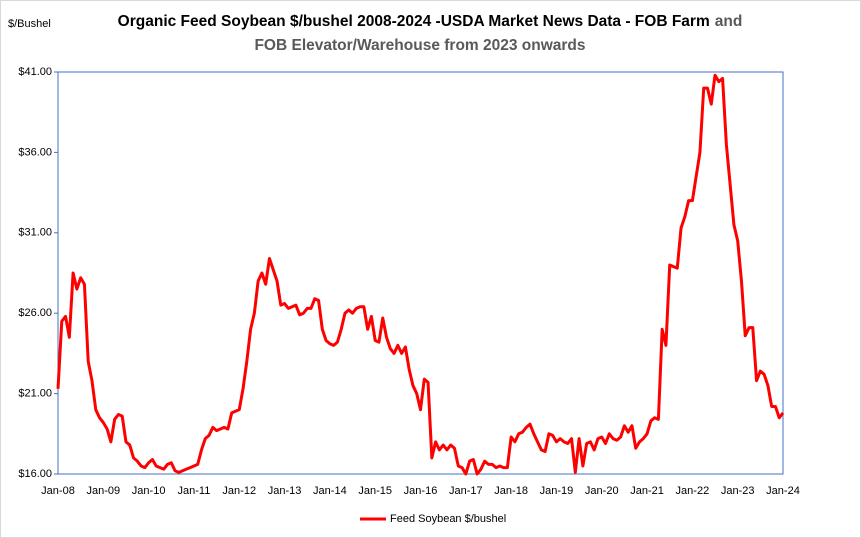 Image resolution: width=861 pixels, height=538 pixels. What do you see at coordinates (602, 491) in the screenshot?
I see `x-tick-label: Jan-20` at bounding box center [602, 491].